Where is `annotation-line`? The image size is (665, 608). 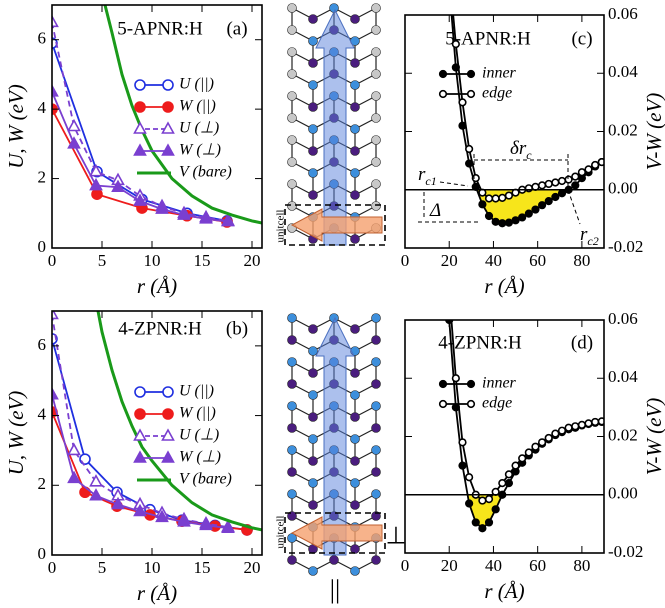
annotation-line is located at coordinates (454, 184).